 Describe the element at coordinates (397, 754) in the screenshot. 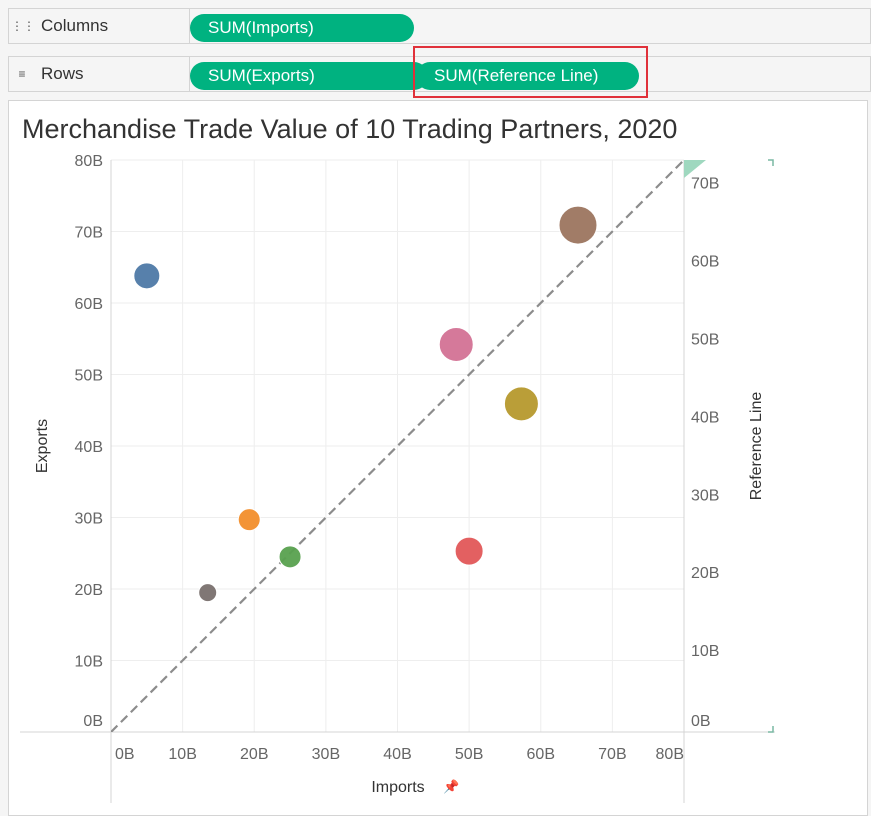

I see `x-tick-label: 40B` at that location.